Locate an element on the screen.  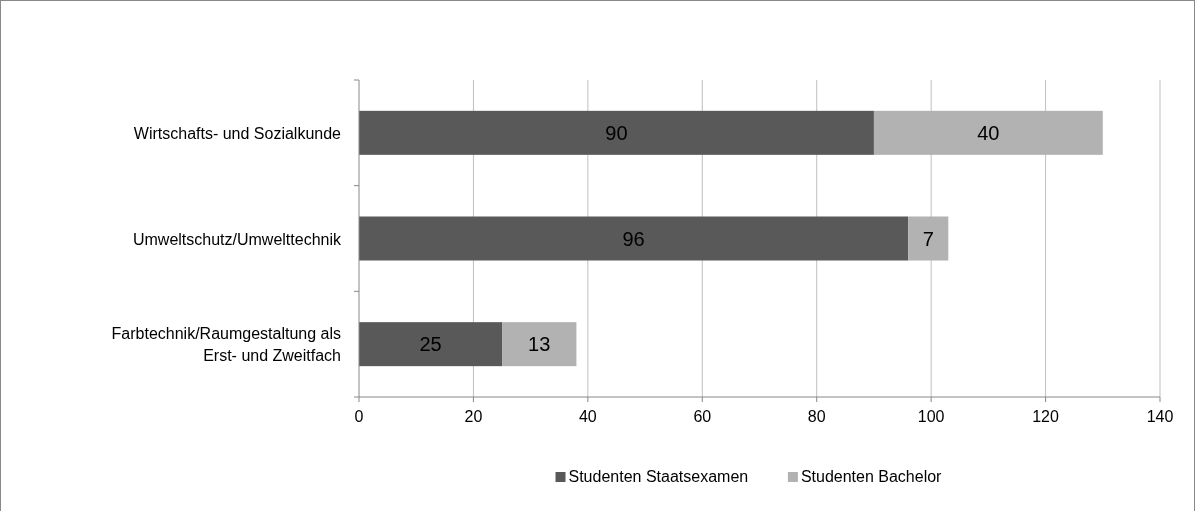
data-label: 25 is located at coordinates (430, 344).